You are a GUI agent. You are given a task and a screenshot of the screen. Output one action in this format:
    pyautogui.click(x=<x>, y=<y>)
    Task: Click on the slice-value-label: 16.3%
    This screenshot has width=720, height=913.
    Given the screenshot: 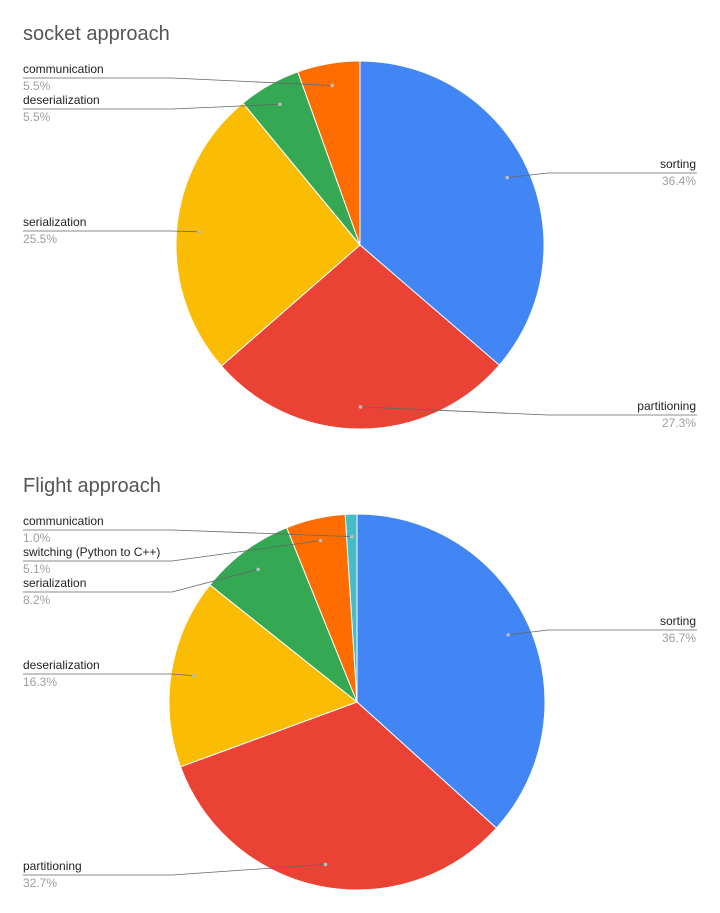 What is the action you would take?
    pyautogui.click(x=40, y=682)
    